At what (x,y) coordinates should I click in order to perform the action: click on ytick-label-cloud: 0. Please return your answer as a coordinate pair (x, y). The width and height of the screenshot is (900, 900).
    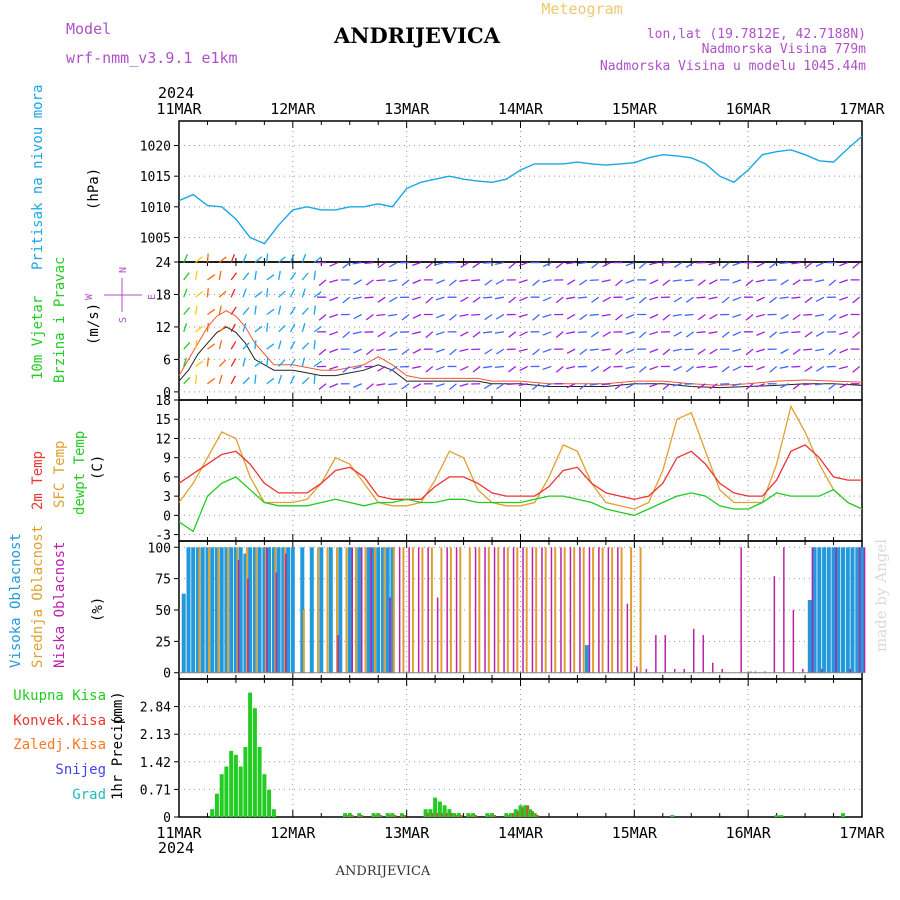
    Looking at the image, I should click on (167, 674).